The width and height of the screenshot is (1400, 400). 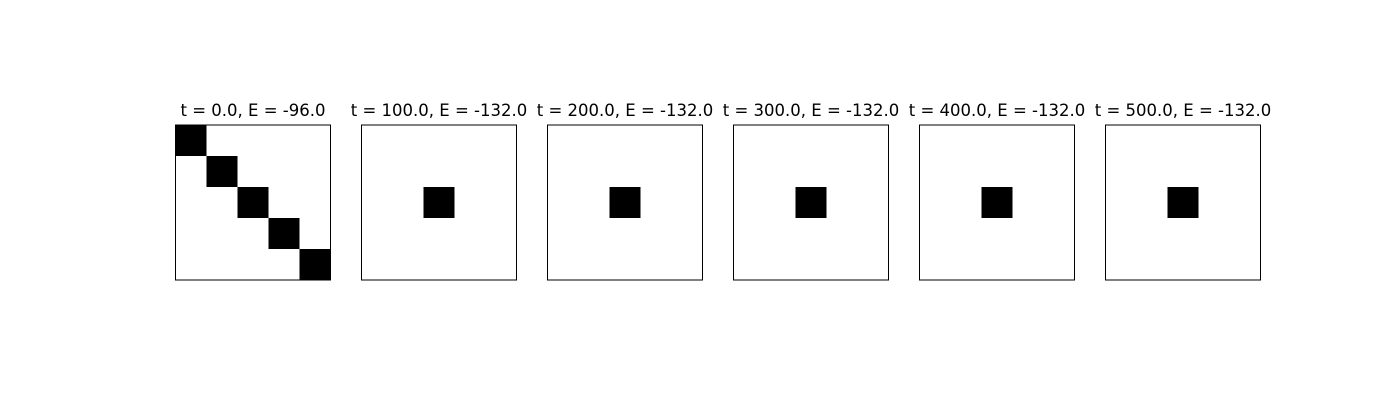 I want to click on heatmap-panel-1: t = 0.0, E = -96.0, so click(x=253, y=191).